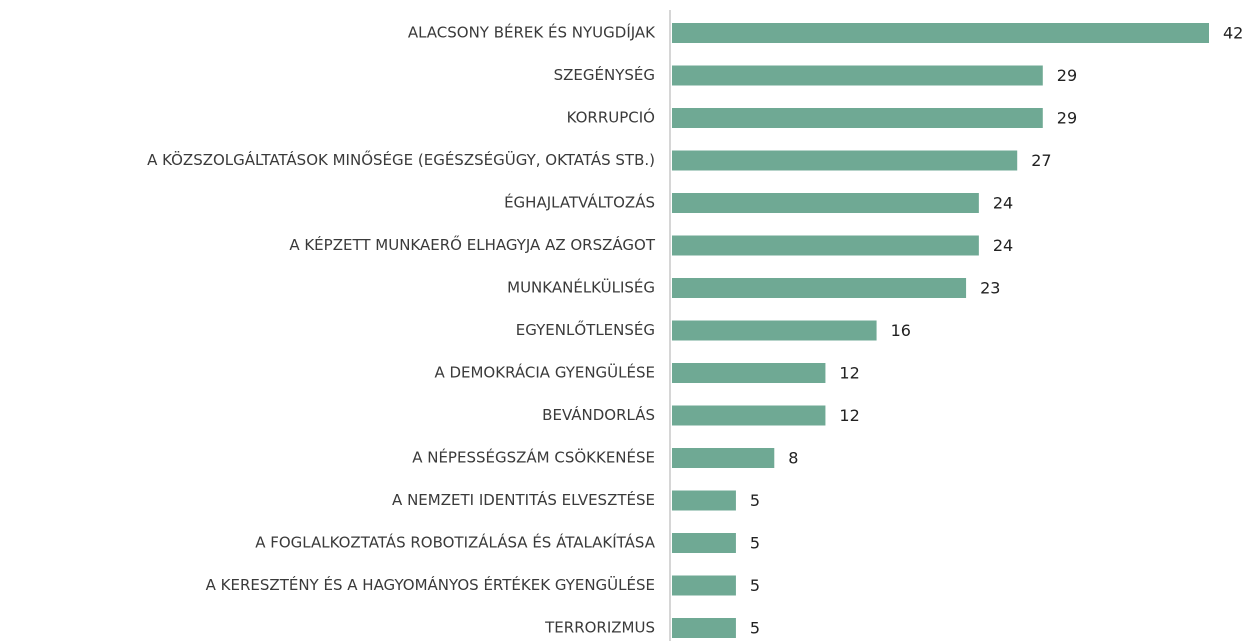  What do you see at coordinates (579, 202) in the screenshot?
I see `category-label: ÉGHAJLATVÁLTOZÁS` at bounding box center [579, 202].